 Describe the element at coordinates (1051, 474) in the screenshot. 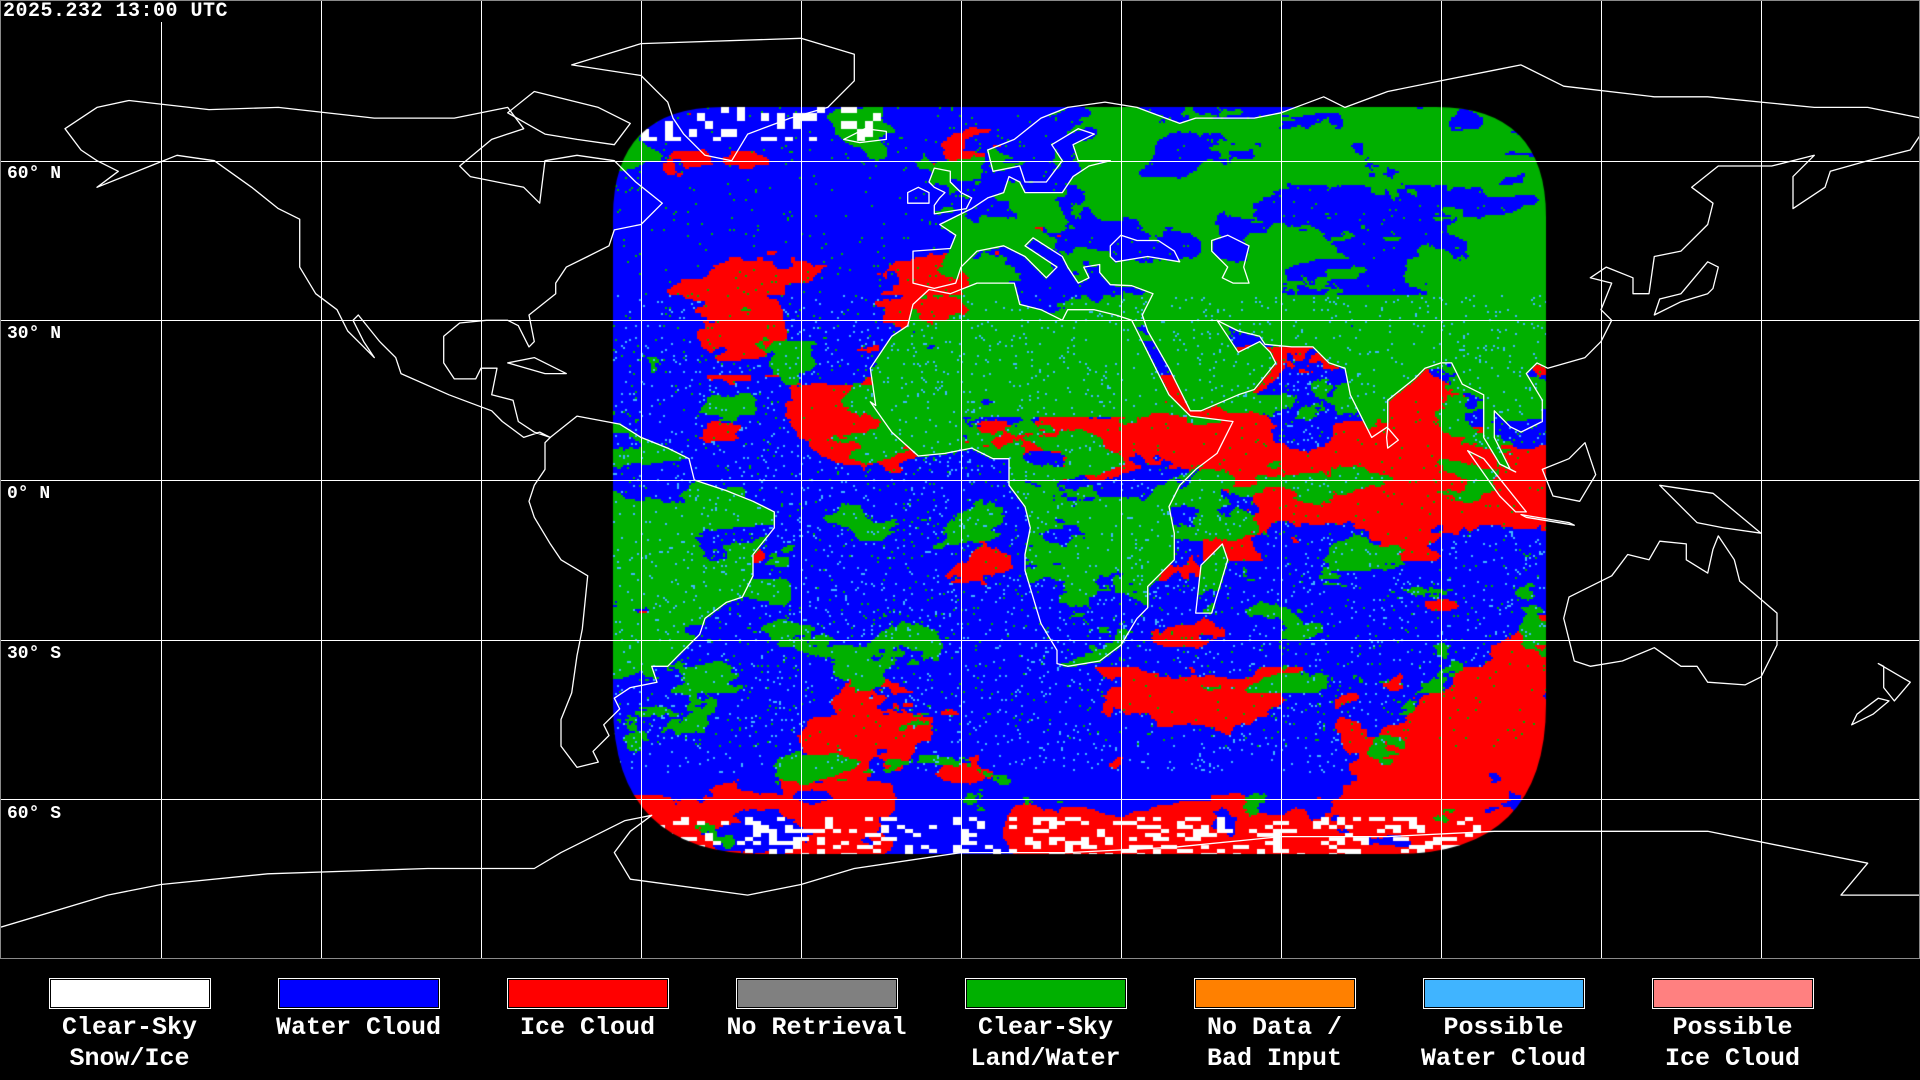

I see `coastline-africa` at that location.